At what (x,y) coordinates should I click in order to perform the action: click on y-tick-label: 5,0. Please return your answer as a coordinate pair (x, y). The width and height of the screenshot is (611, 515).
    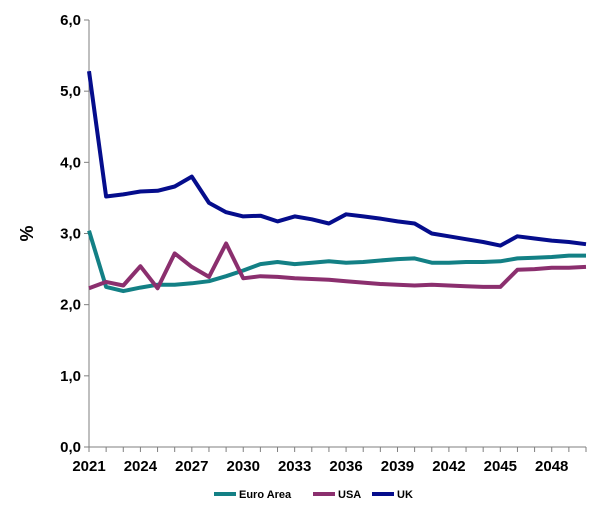
    Looking at the image, I should click on (70, 91).